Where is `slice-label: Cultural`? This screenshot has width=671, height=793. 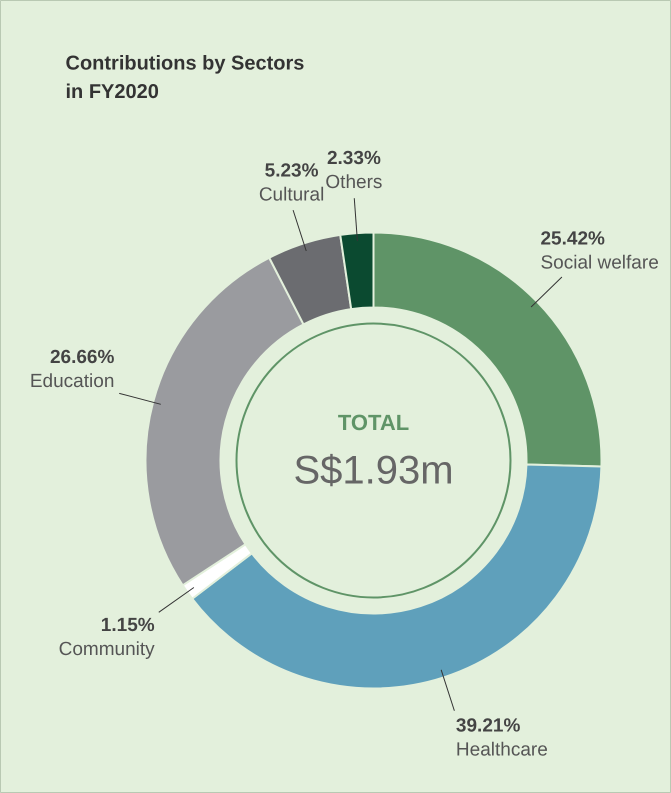 slice-label: Cultural is located at coordinates (291, 195).